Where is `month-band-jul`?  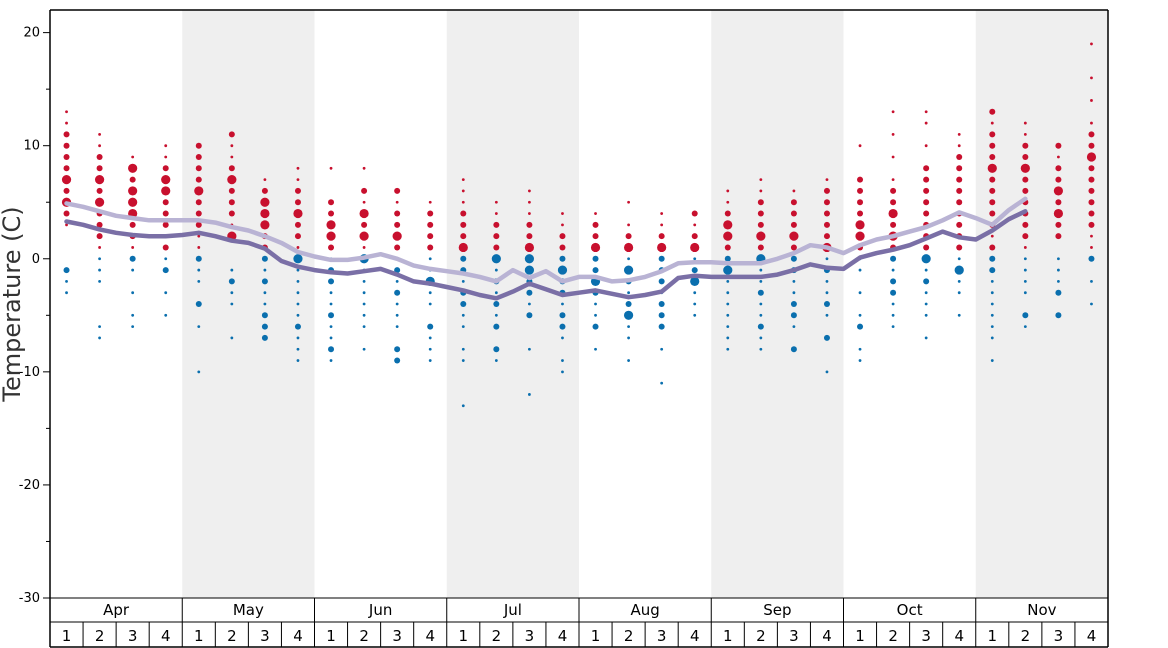 month-band-jul is located at coordinates (512, 304).